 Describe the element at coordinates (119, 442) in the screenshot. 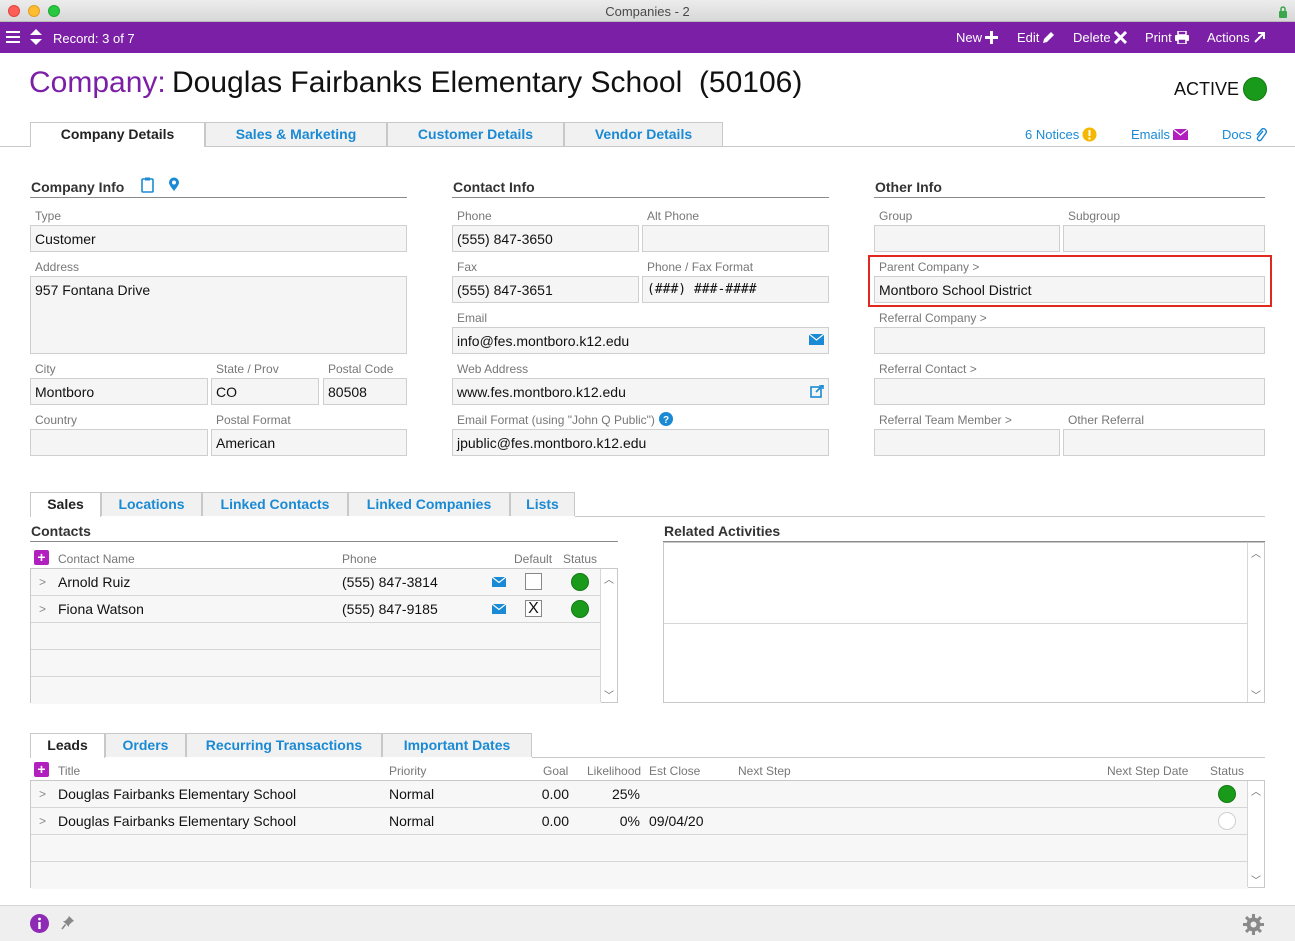

I see `country-field` at that location.